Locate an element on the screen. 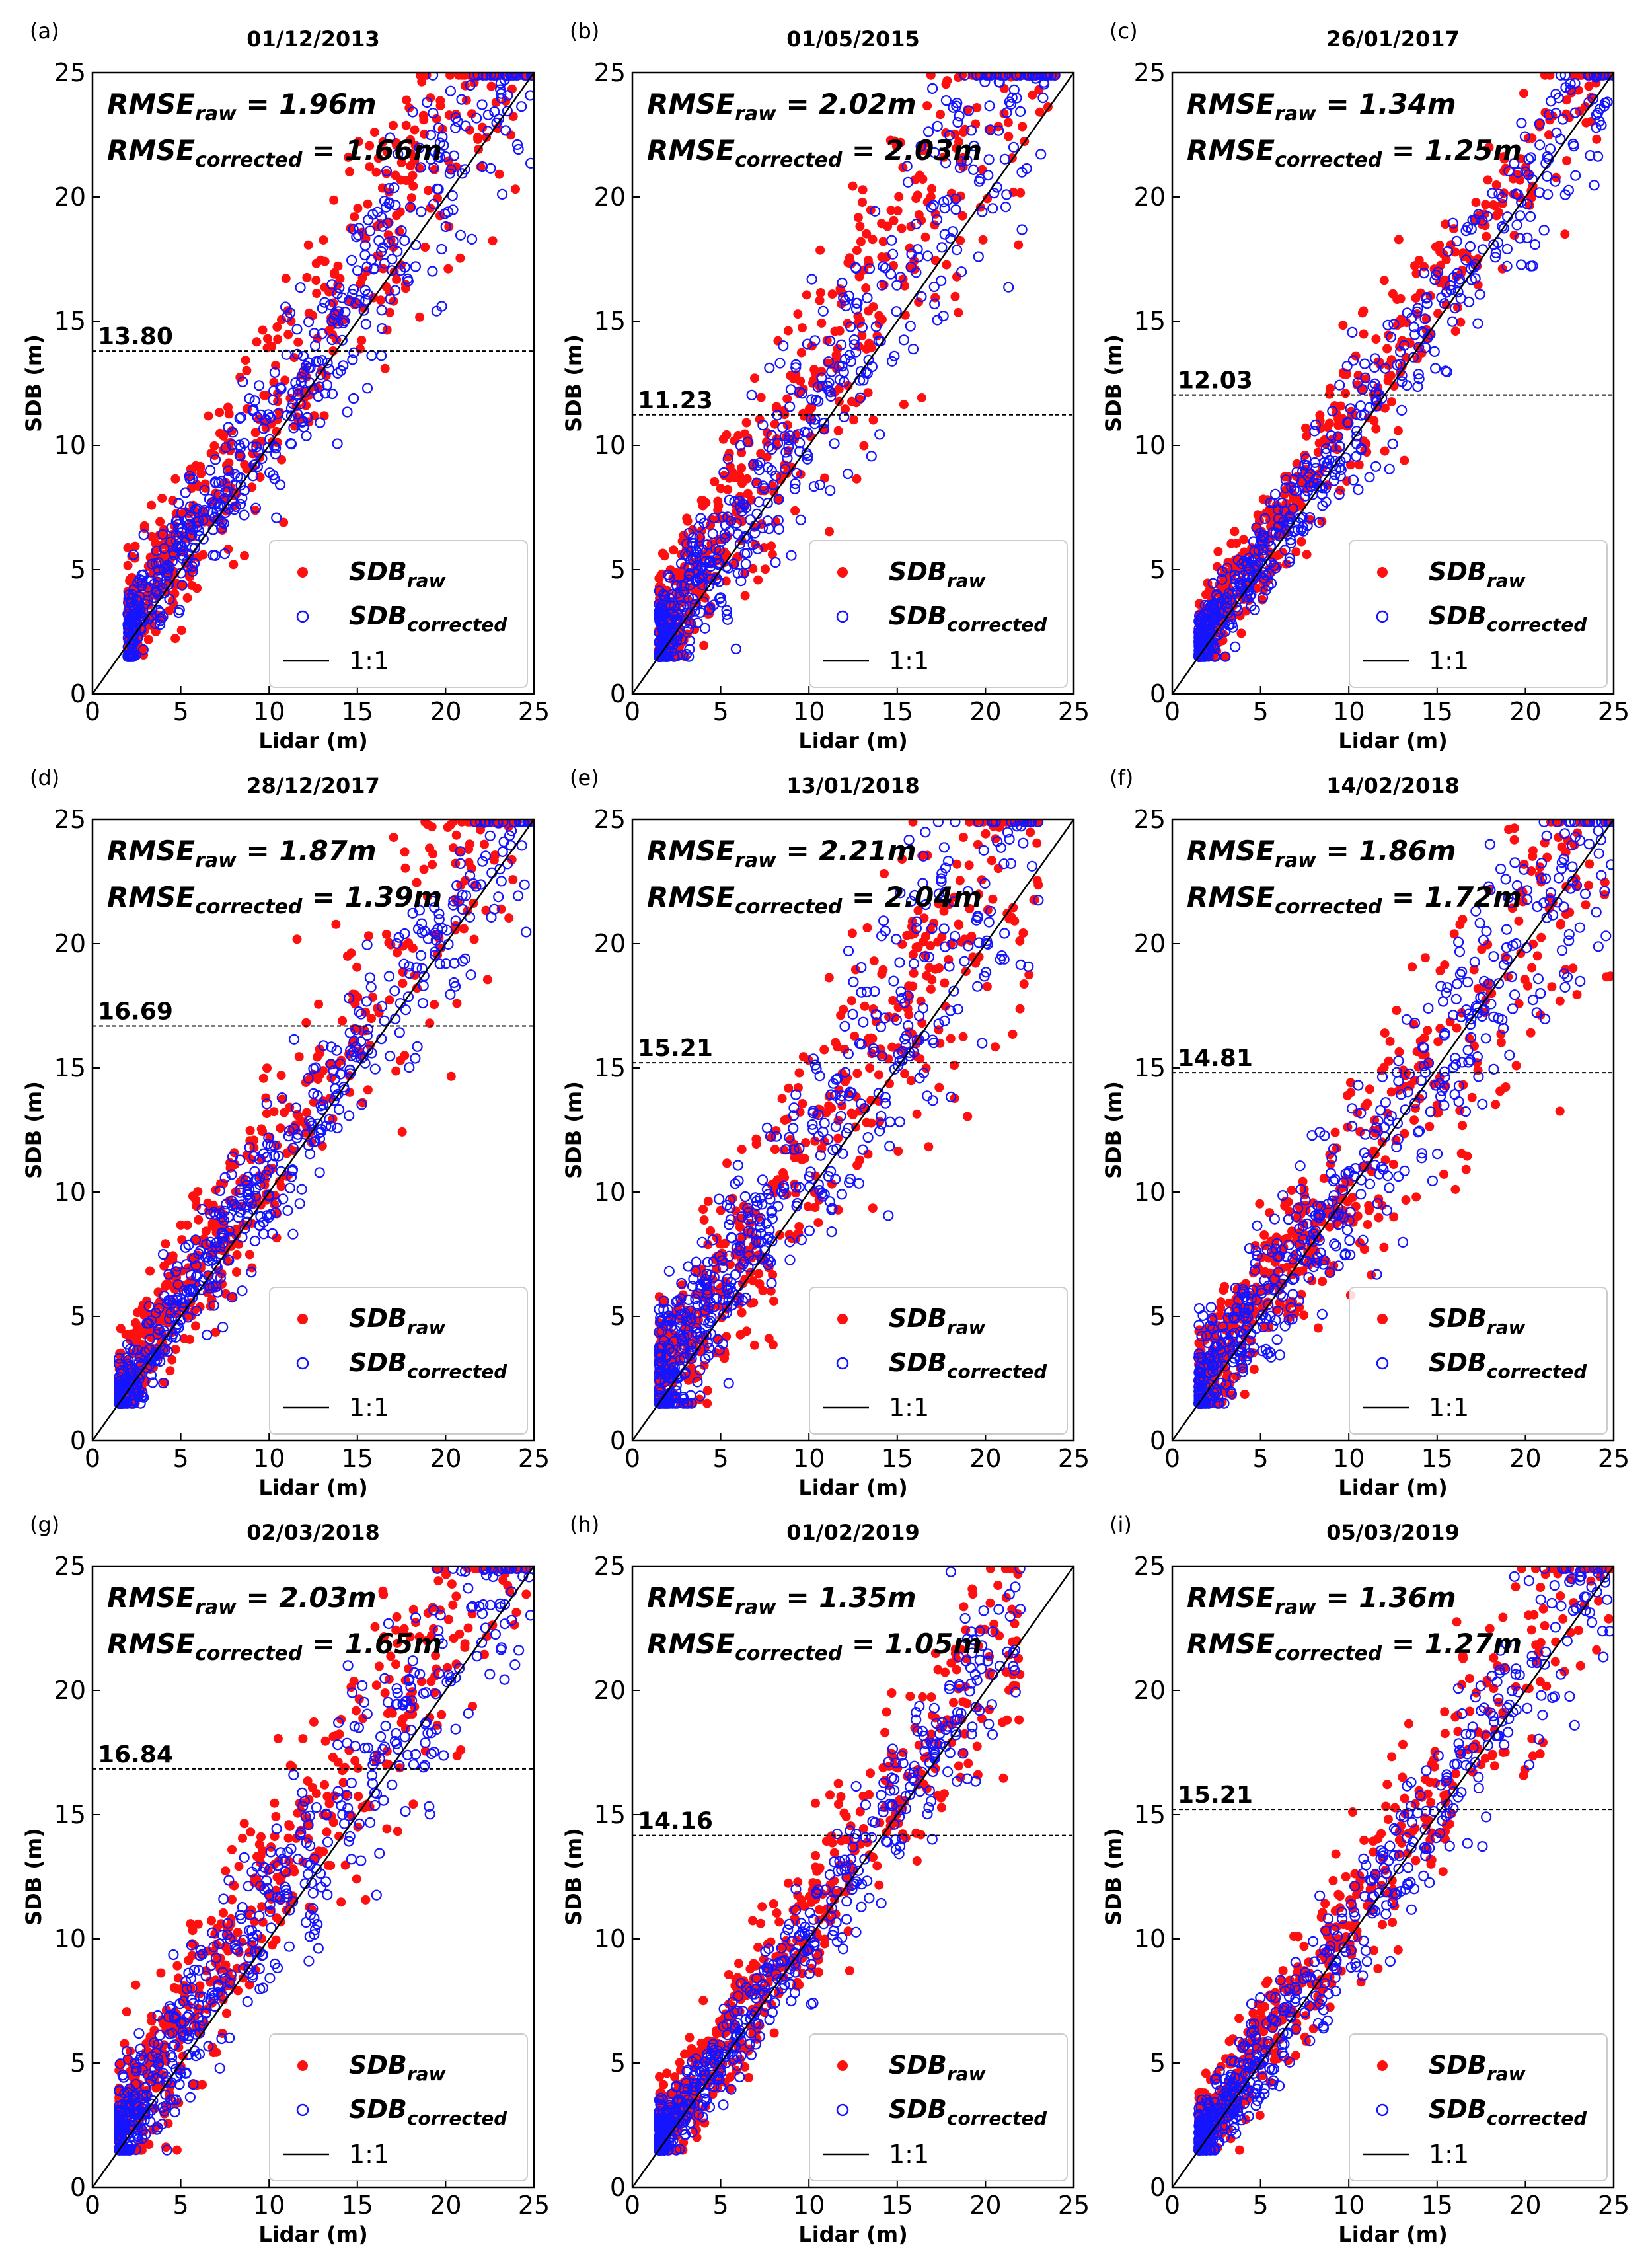 This screenshot has width=1652, height=2264. rmse-raw: RMSEraw = 1.96m is located at coordinates (242, 107).